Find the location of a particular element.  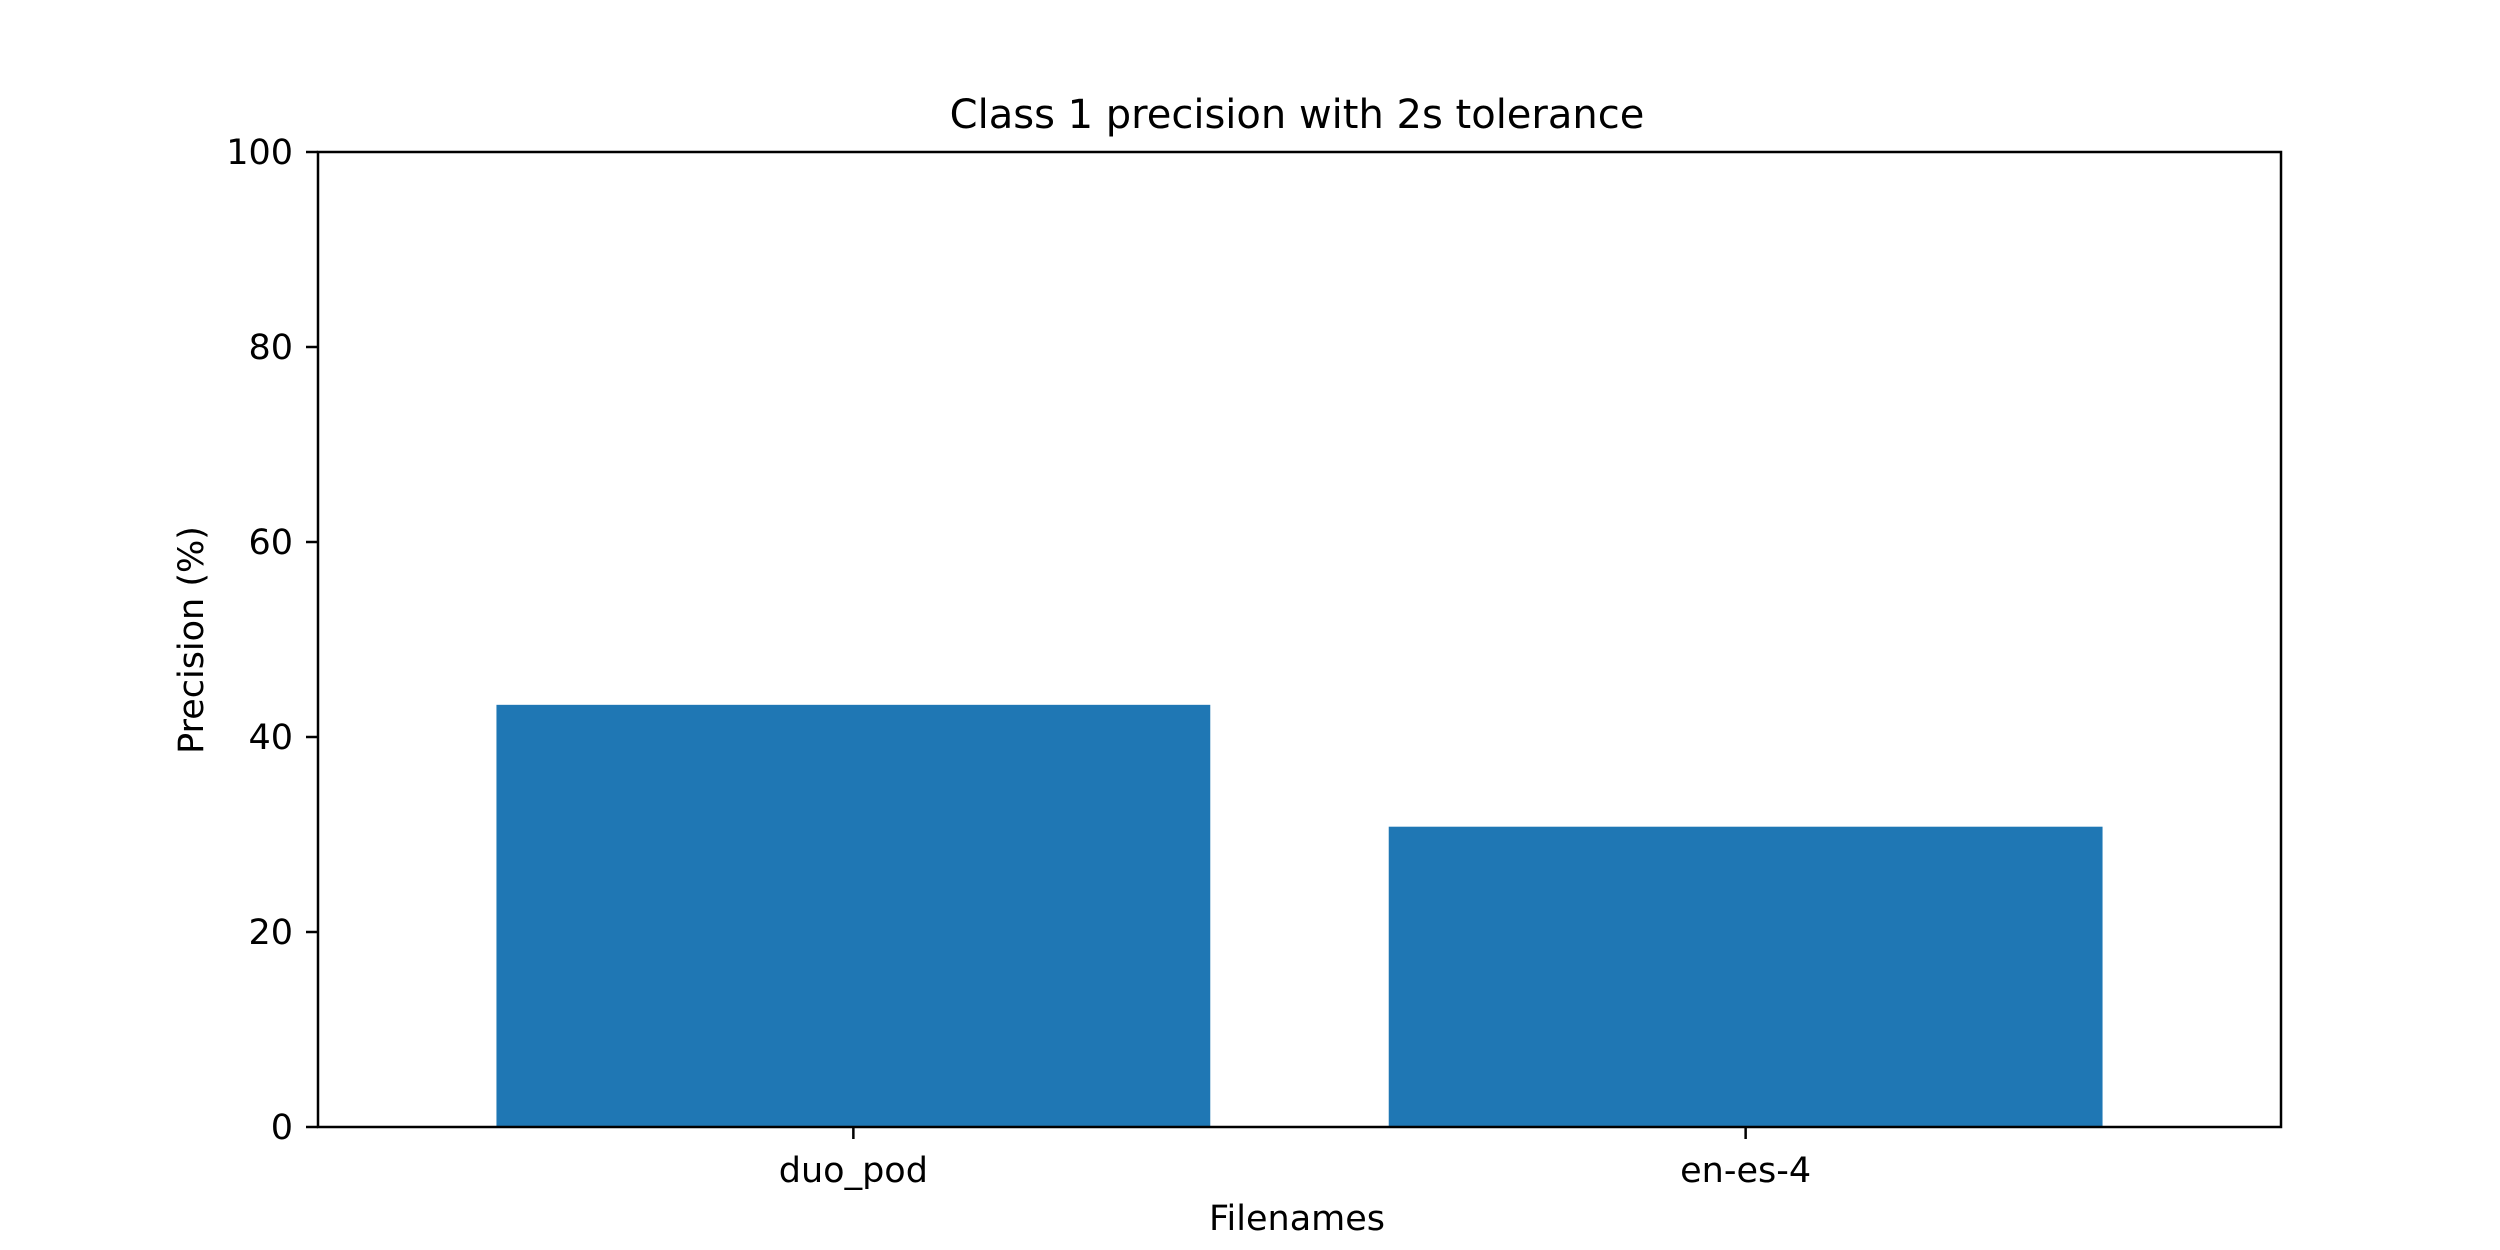

y-tick-label: 20 is located at coordinates (270, 933).